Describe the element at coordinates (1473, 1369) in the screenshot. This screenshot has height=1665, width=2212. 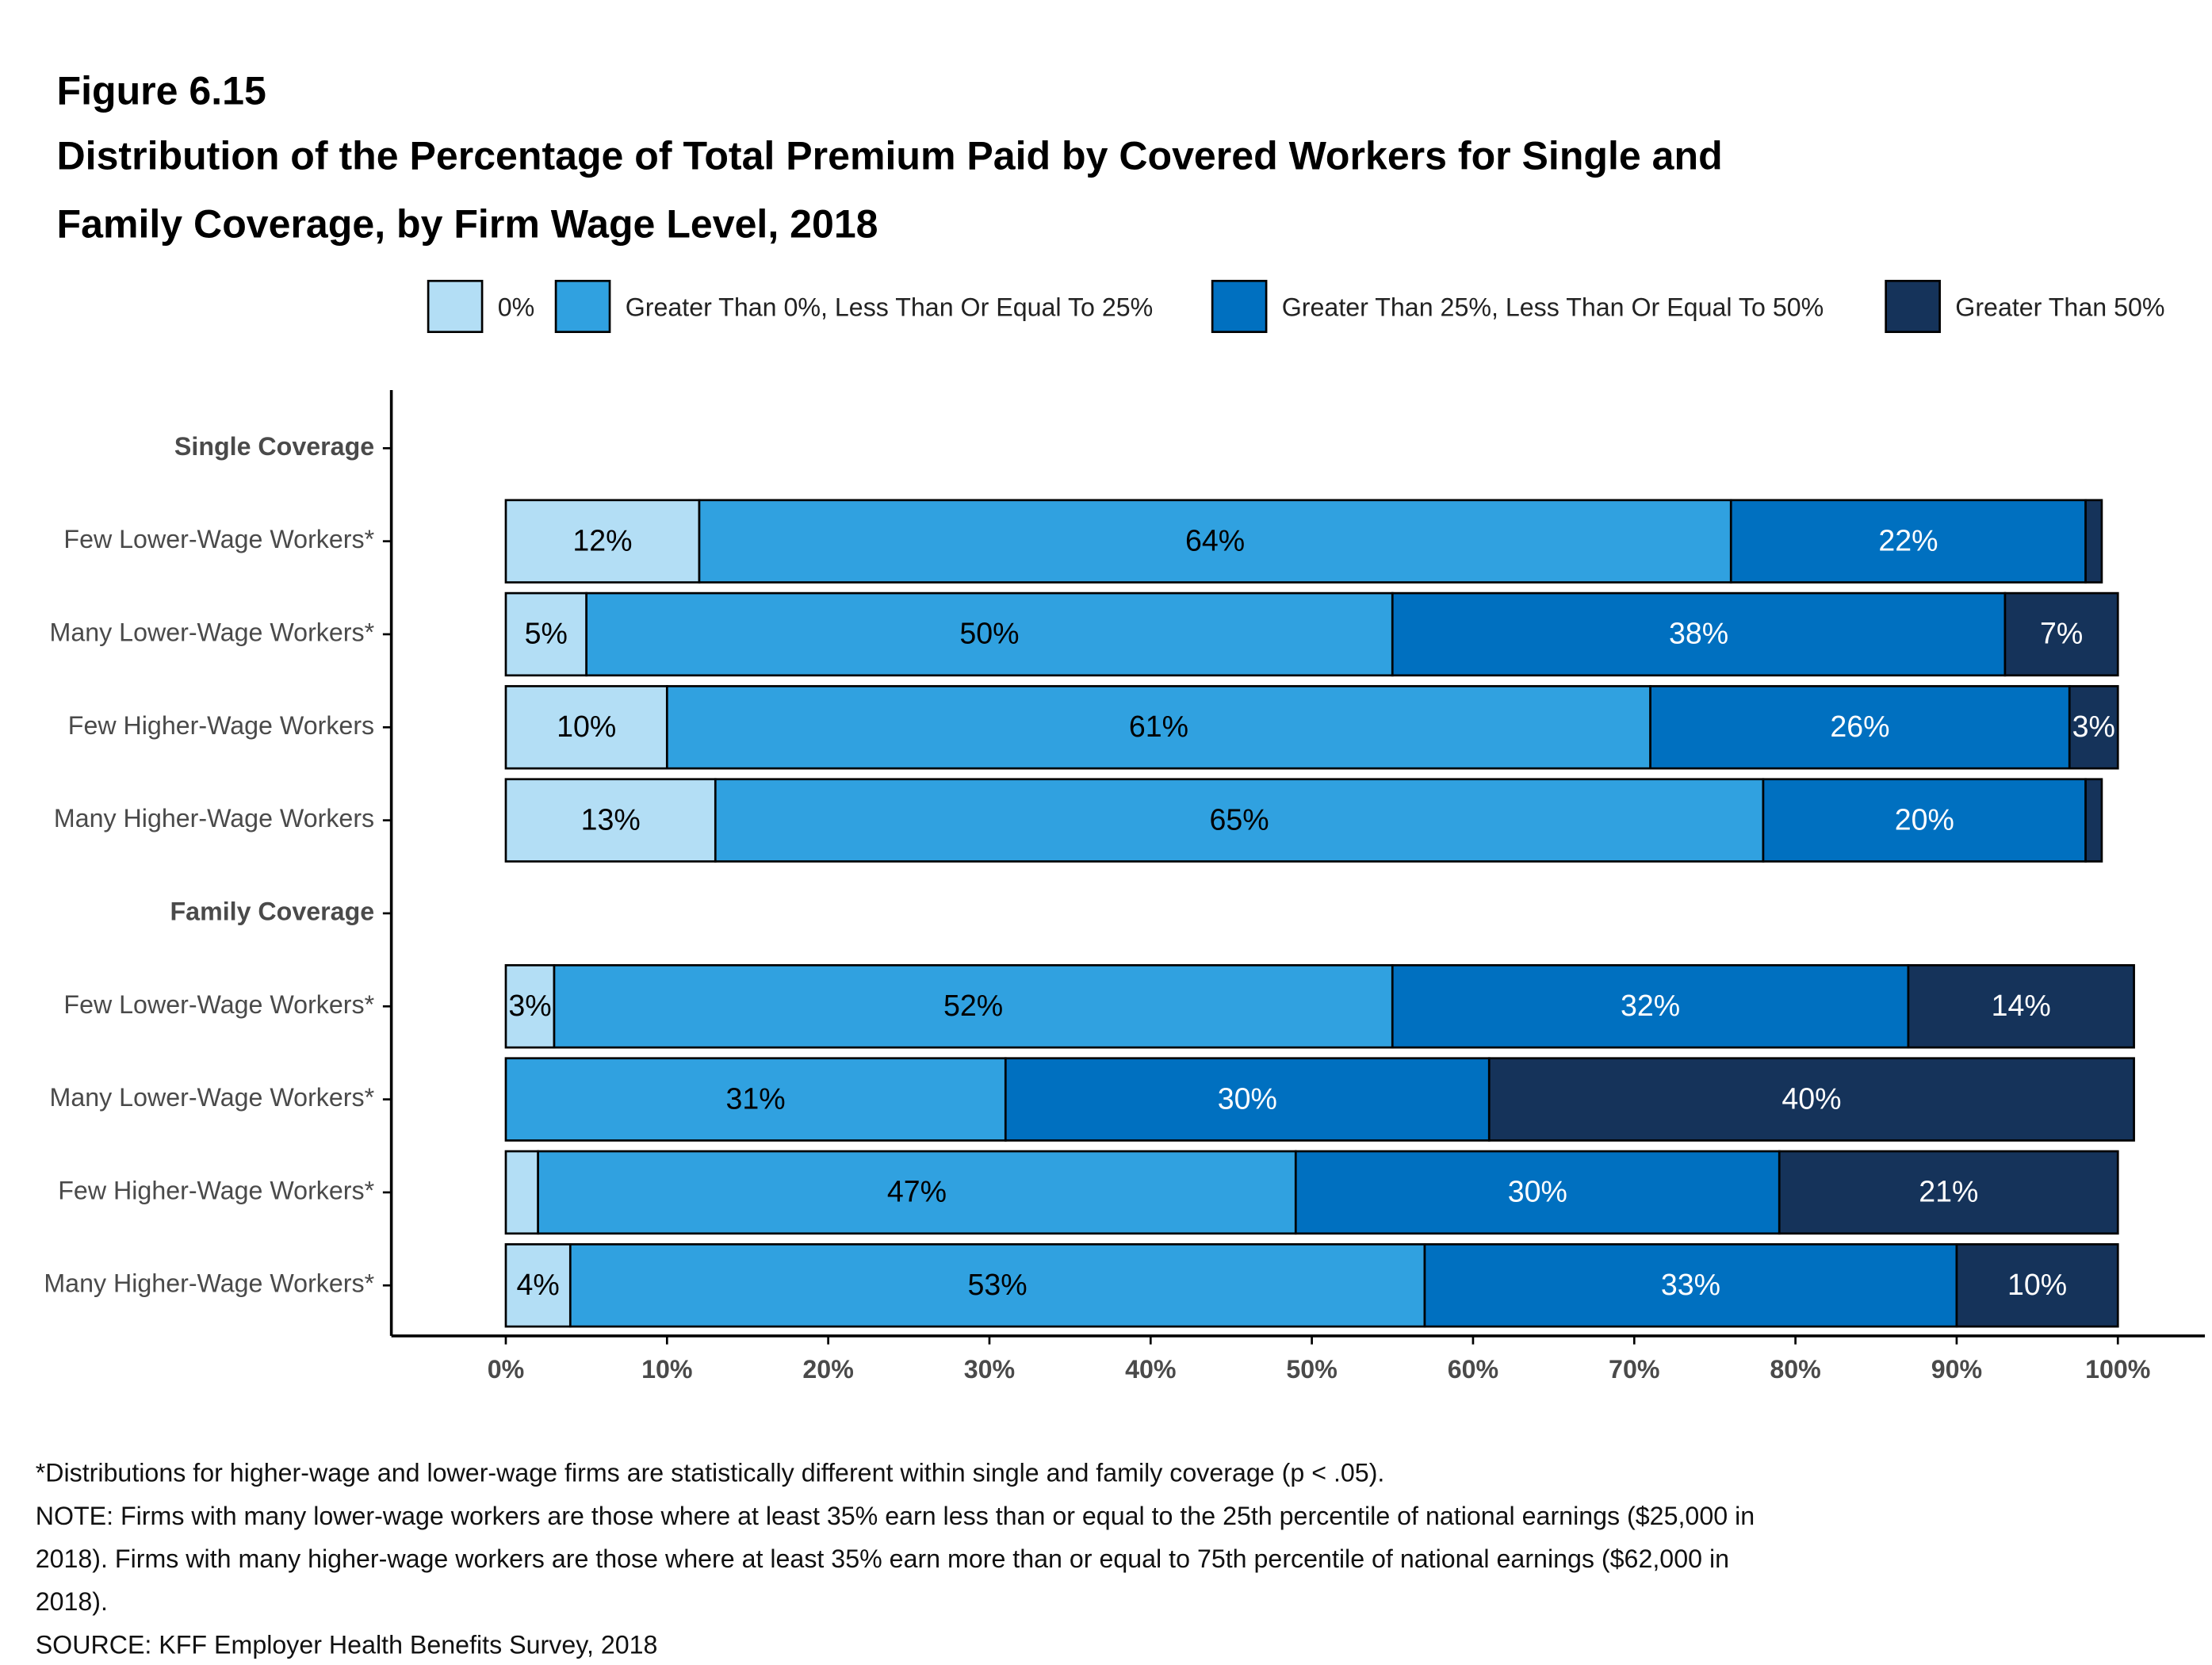
I see `x-tick-label: 60%` at that location.